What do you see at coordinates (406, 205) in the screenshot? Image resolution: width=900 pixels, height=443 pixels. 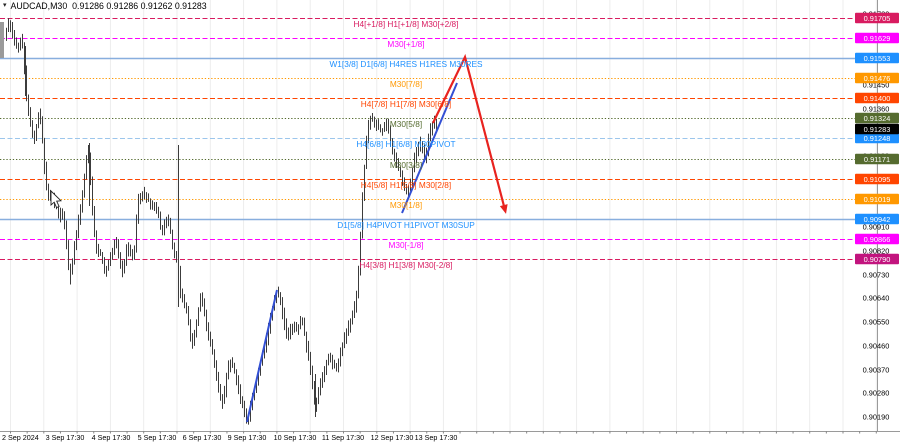 I see `murrey-level-label: M30[1/8]` at bounding box center [406, 205].